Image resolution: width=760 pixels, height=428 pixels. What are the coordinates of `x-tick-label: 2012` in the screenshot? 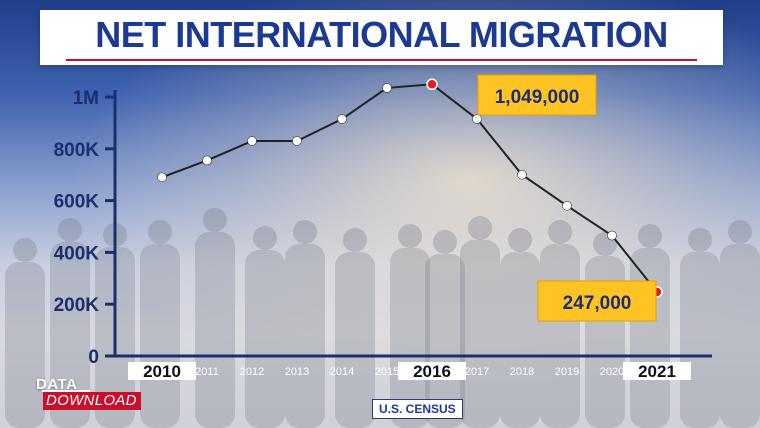 It's located at (252, 372).